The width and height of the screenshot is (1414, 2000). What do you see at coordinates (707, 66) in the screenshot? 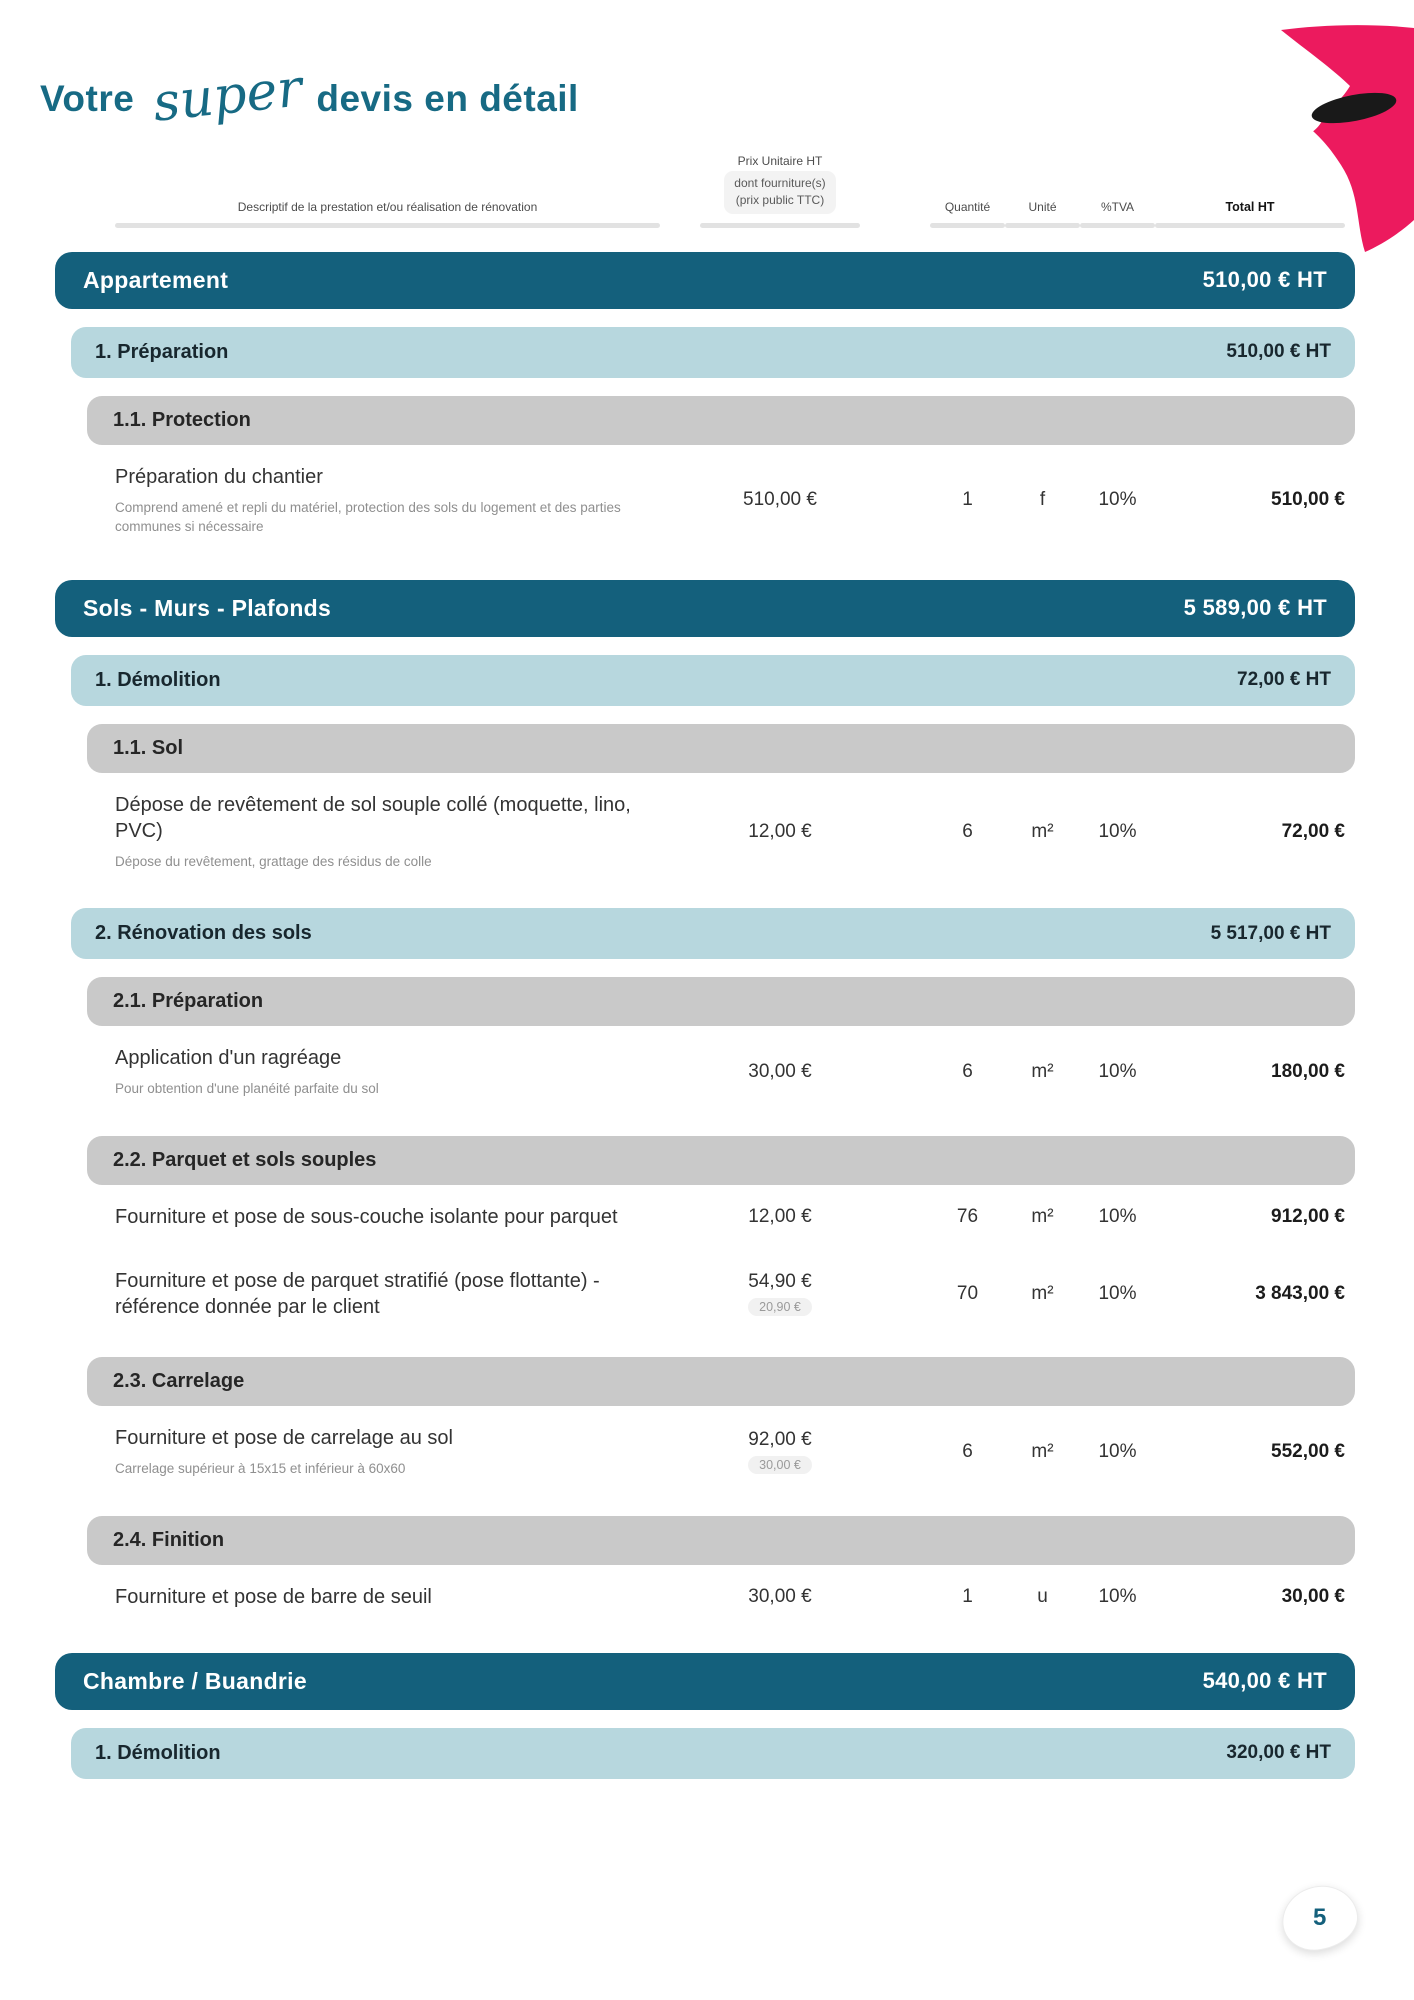
I see `page-title: Votre super devis en détail` at bounding box center [707, 66].